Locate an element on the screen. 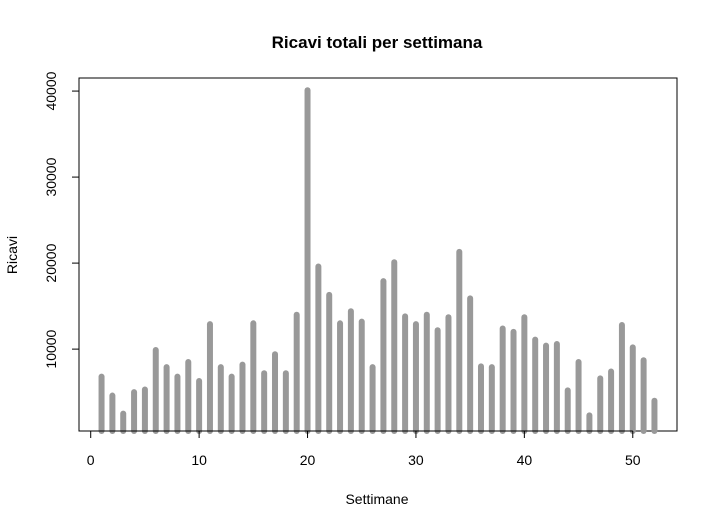  chart-title: Ricavi totali per settimana is located at coordinates (377, 42).